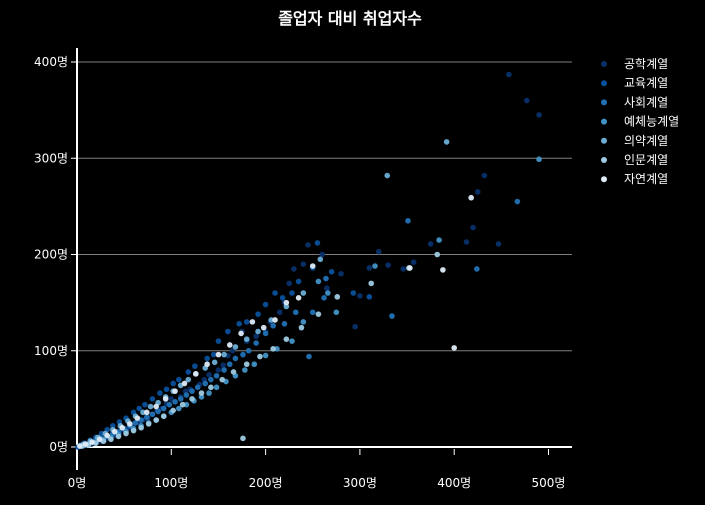 The width and height of the screenshot is (705, 505). I want to click on legend-item: 사회계열, so click(634, 102).